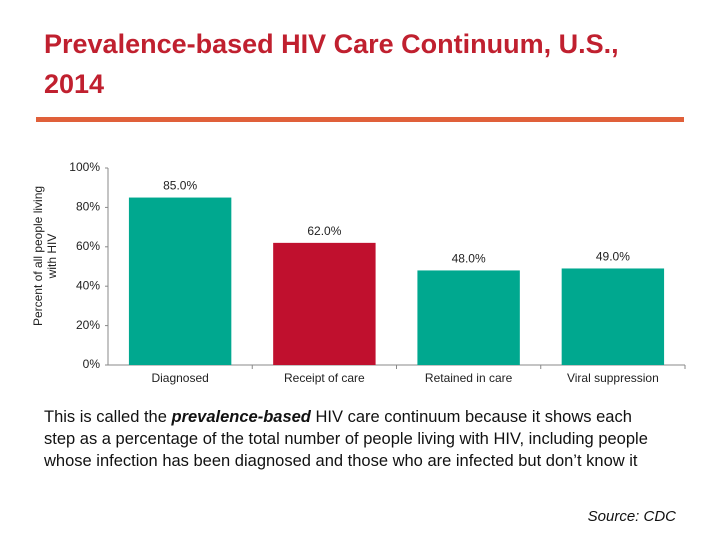 The height and width of the screenshot is (540, 720). Describe the element at coordinates (108, 417) in the screenshot. I see `body-text-part: This is called the` at that location.